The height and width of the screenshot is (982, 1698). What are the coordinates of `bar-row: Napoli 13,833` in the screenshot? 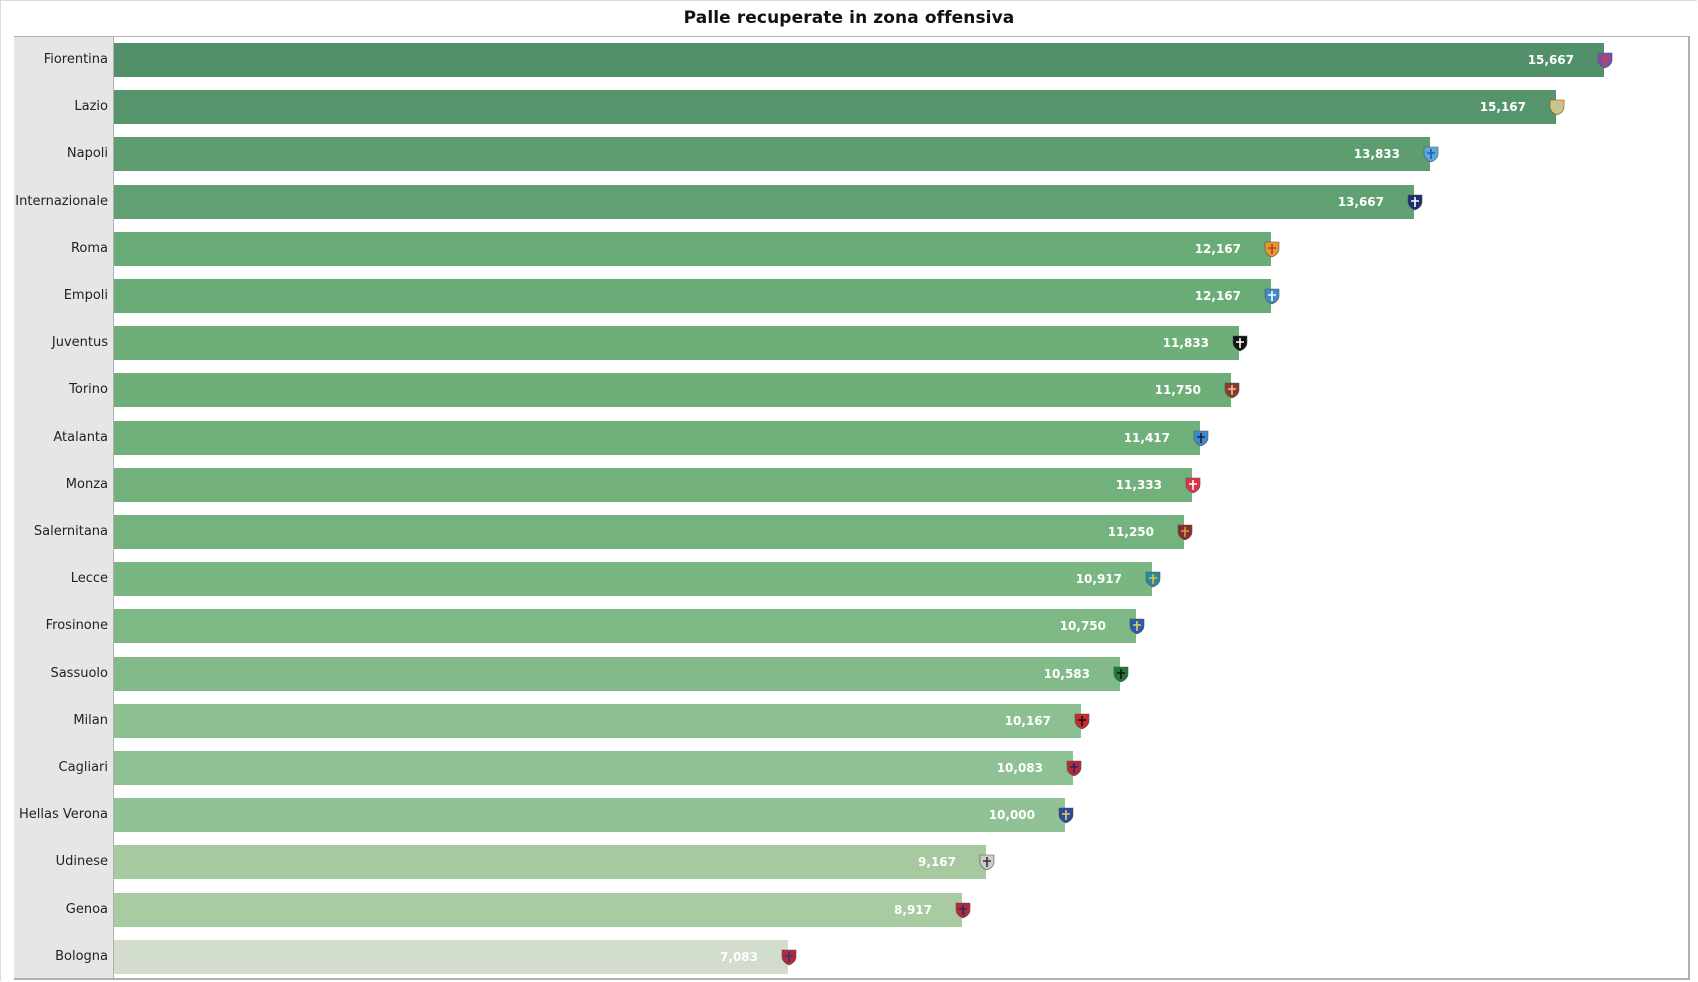 It's located at (849, 154).